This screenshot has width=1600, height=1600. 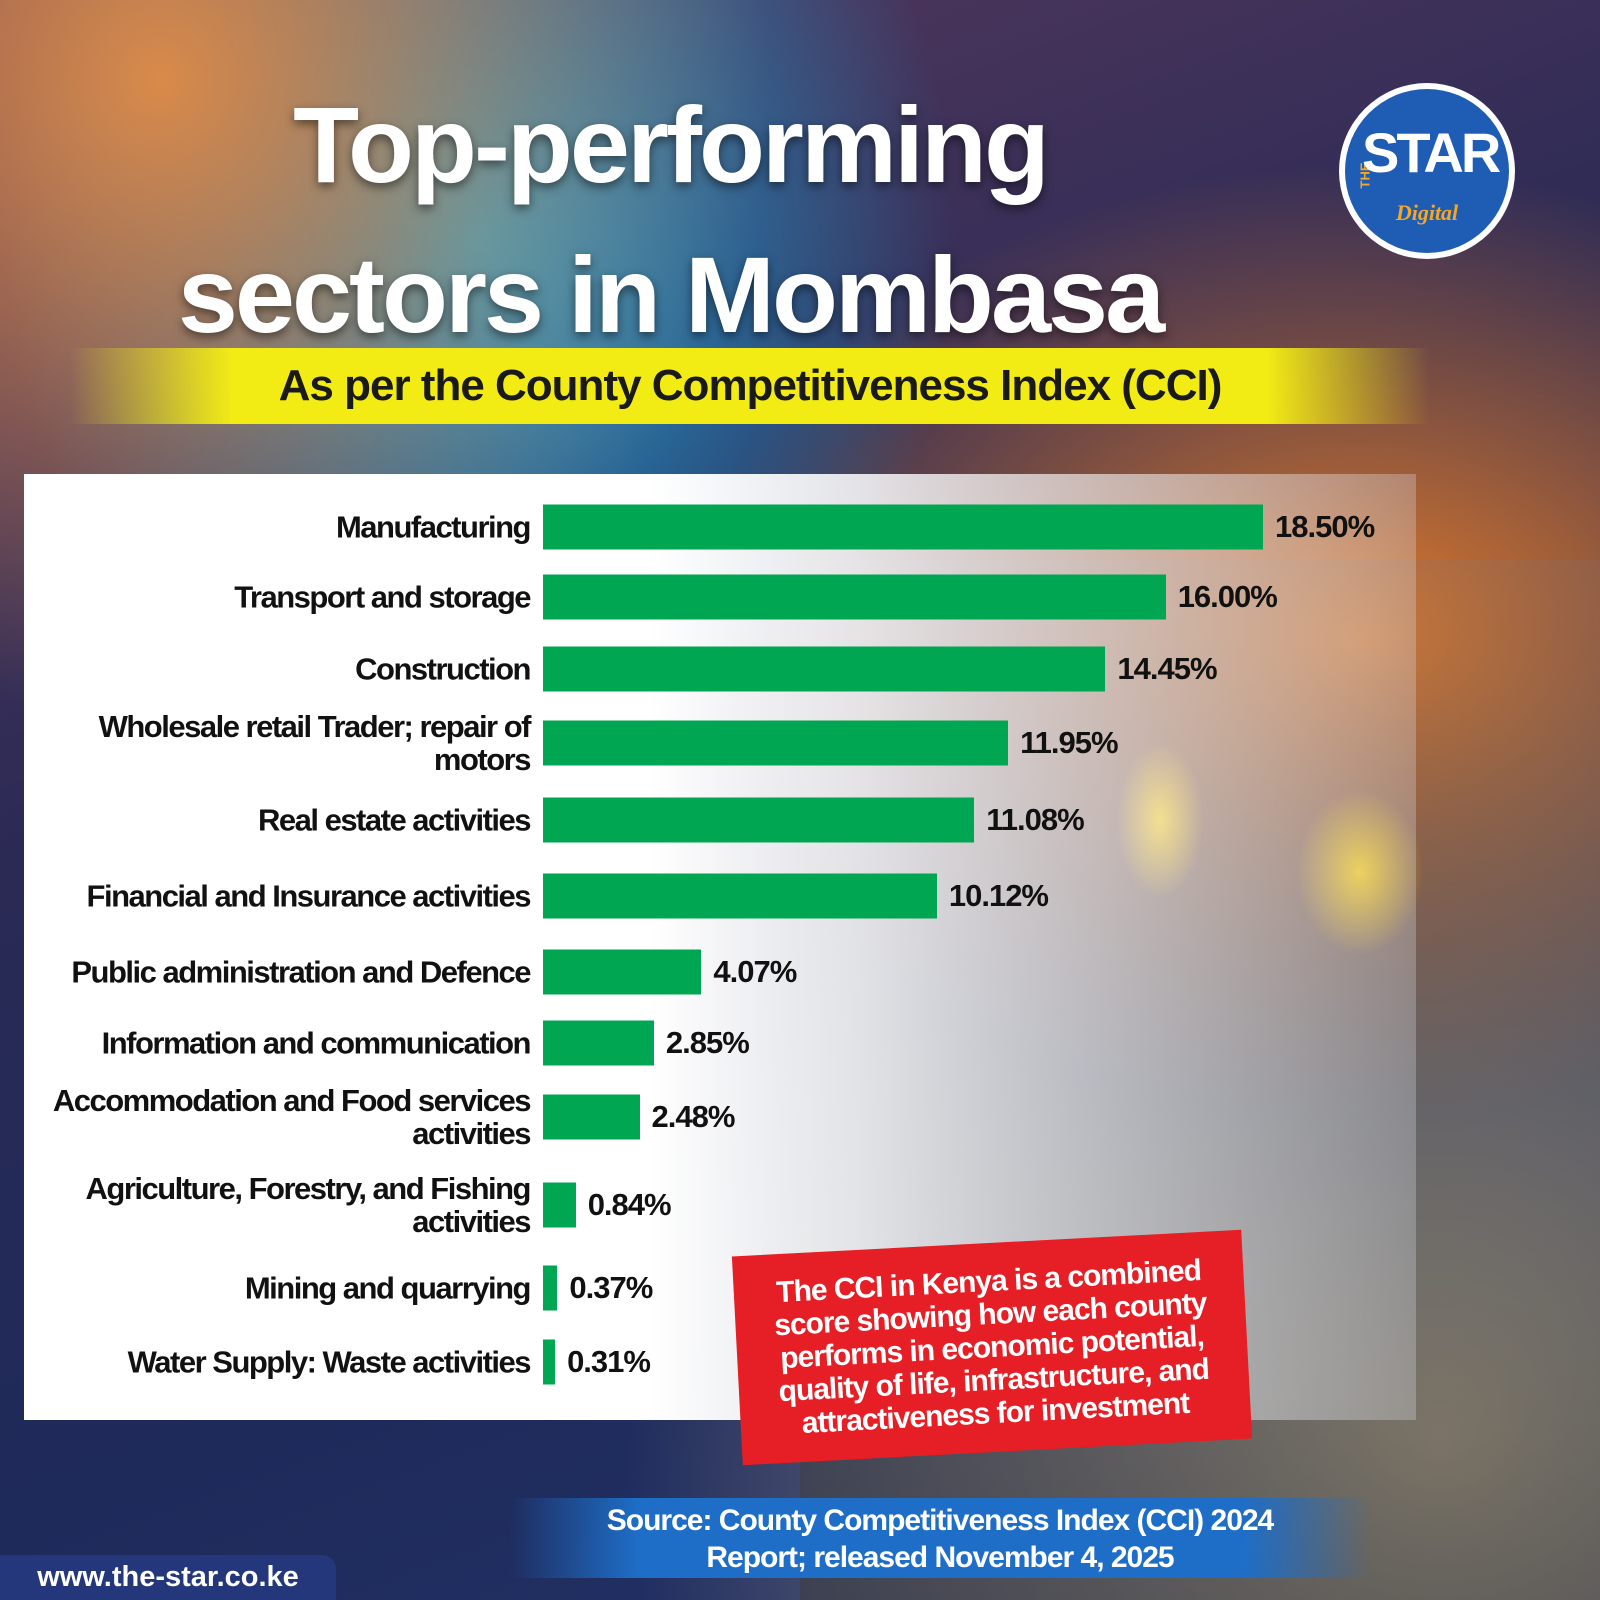 I want to click on category-label: Financial and Insurance activities, so click(x=309, y=896).